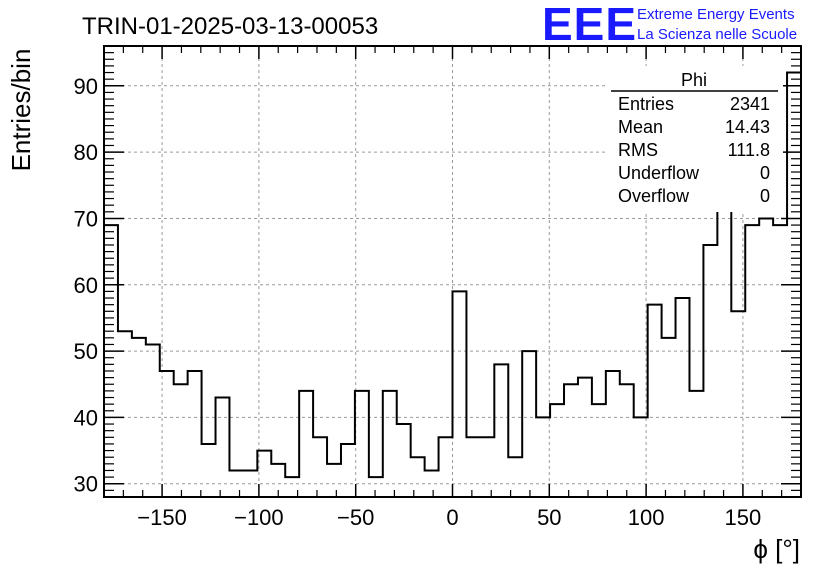 Image resolution: width=836 pixels, height=572 pixels. Describe the element at coordinates (86, 218) in the screenshot. I see `y-tick-label: 70` at that location.